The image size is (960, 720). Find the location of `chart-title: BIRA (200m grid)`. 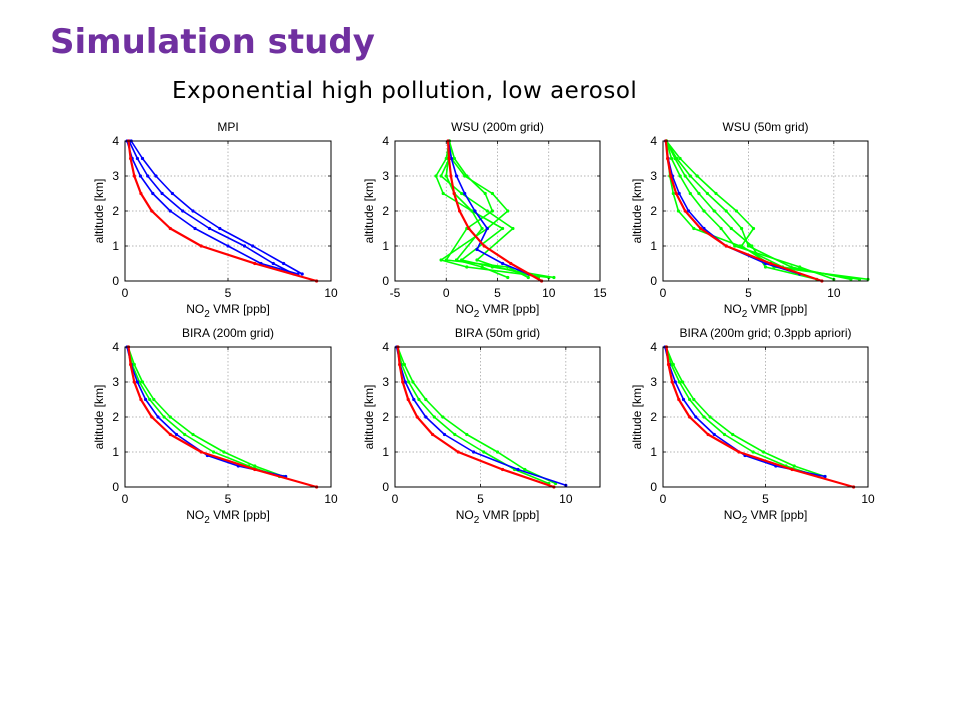

chart-title: BIRA (200m grid) is located at coordinates (228, 333).